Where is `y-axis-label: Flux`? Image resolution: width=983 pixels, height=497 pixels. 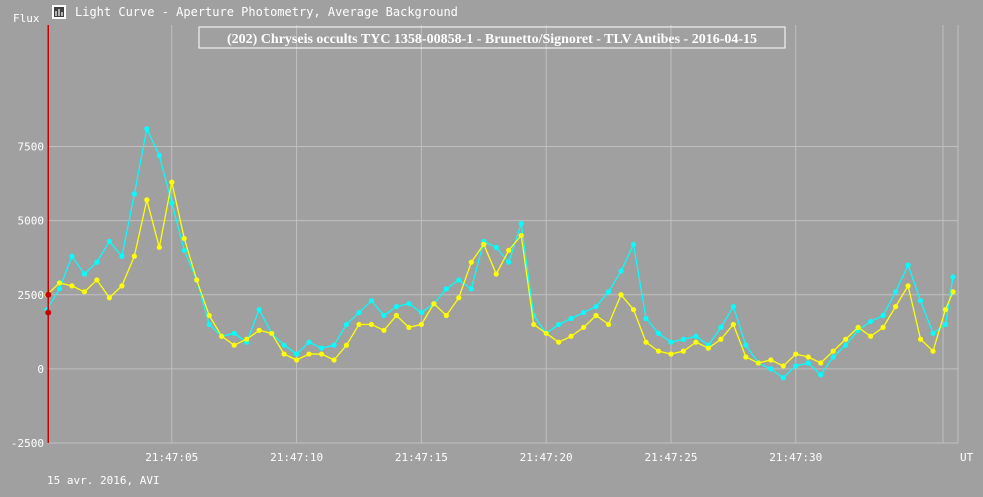 y-axis-label: Flux is located at coordinates (26, 18).